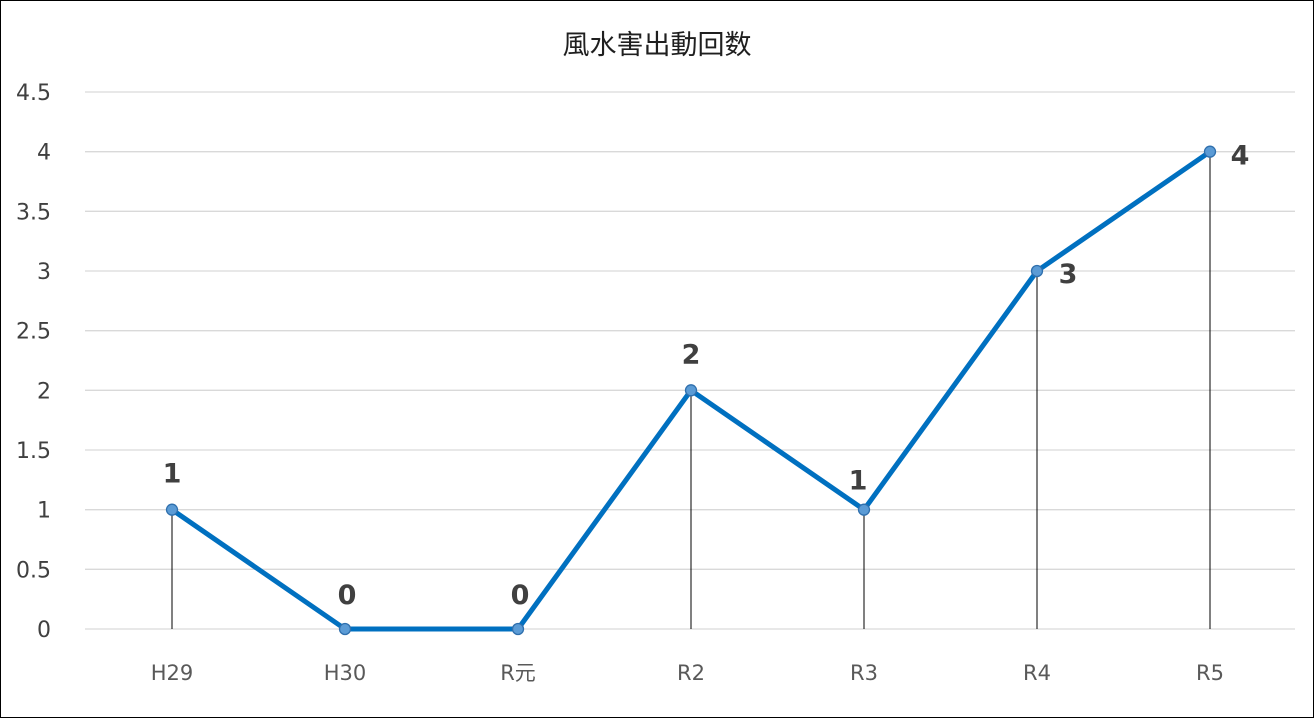 This screenshot has width=1314, height=718. I want to click on y-tick-label: 0, so click(44, 630).